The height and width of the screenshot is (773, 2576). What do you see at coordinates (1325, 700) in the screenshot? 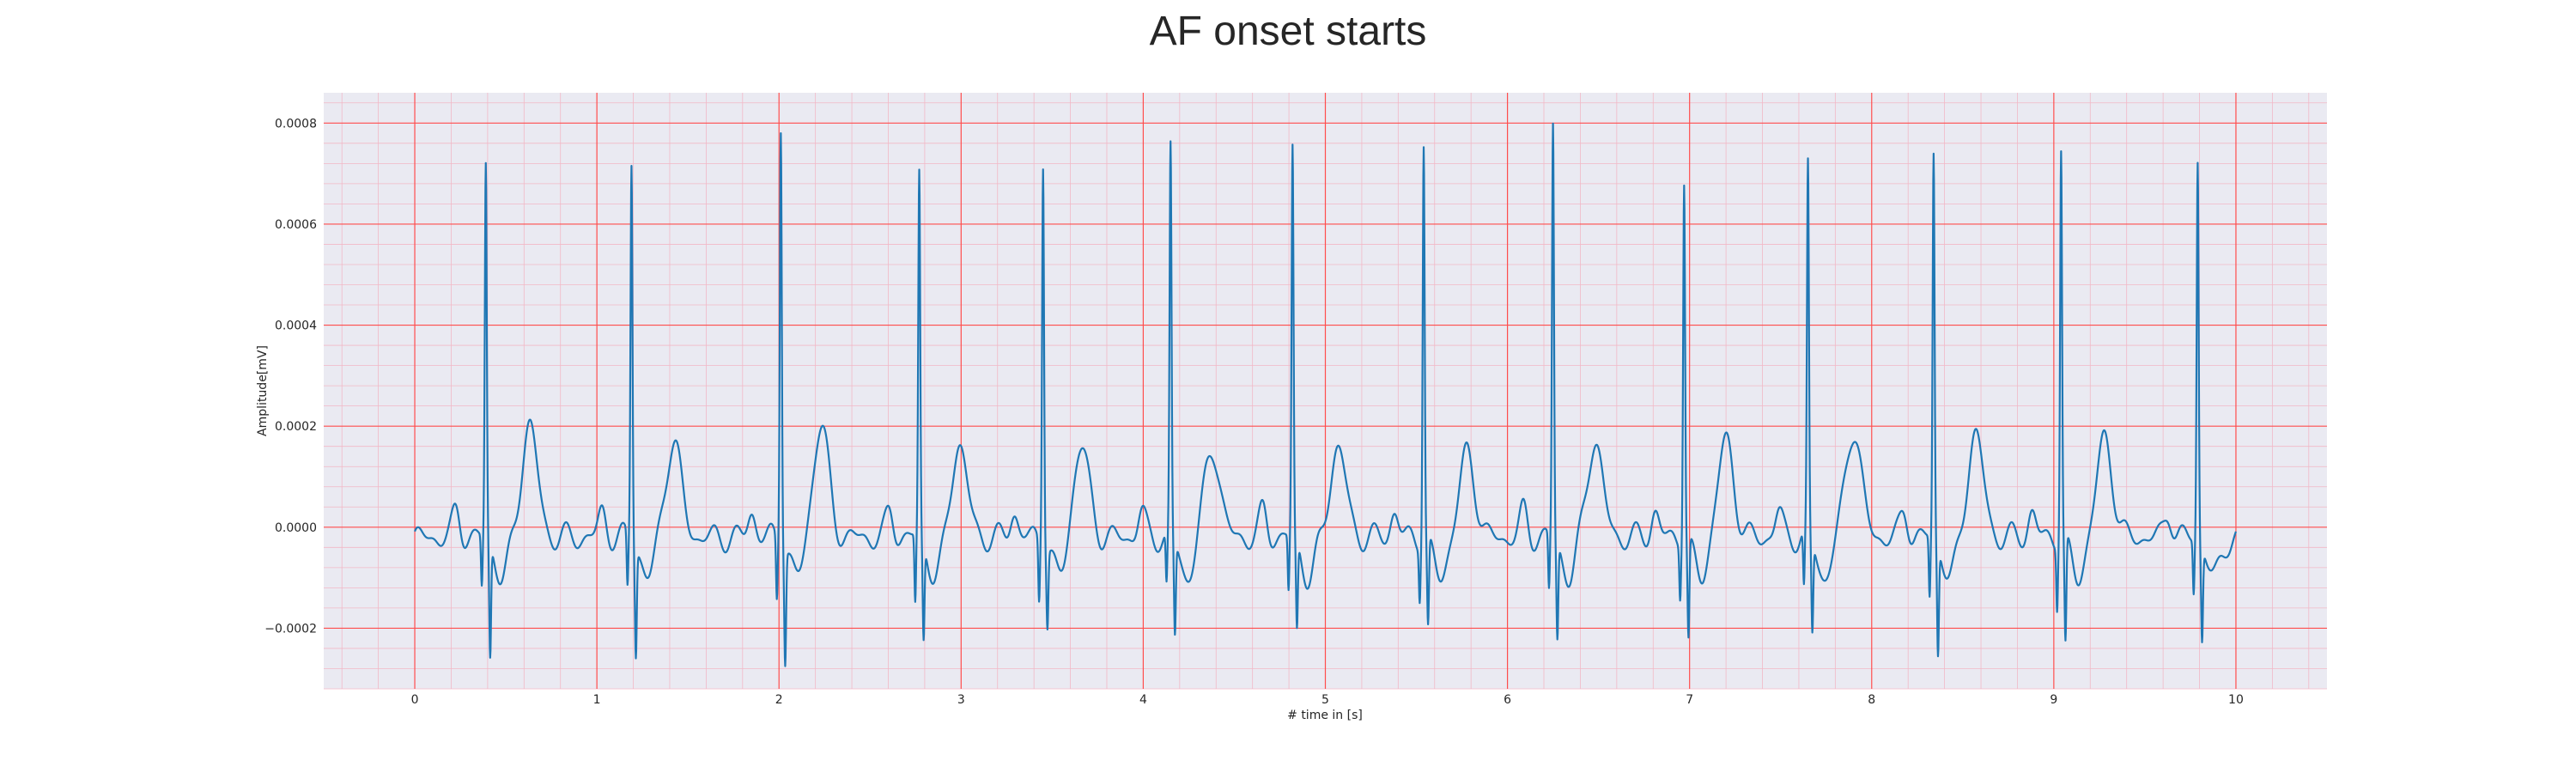
I see `x-tick-label: 5` at bounding box center [1325, 700].